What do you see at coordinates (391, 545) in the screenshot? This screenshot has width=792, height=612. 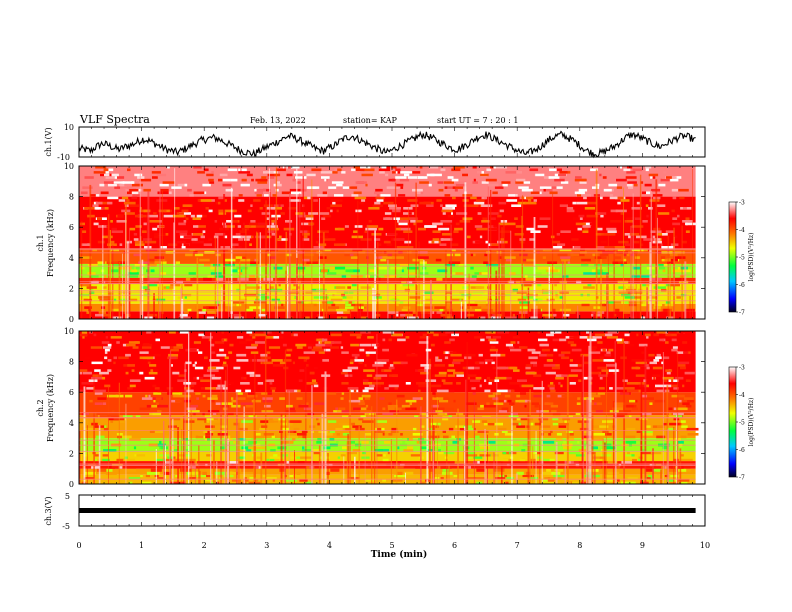 I see `time-axis-tick-label: 5` at bounding box center [391, 545].